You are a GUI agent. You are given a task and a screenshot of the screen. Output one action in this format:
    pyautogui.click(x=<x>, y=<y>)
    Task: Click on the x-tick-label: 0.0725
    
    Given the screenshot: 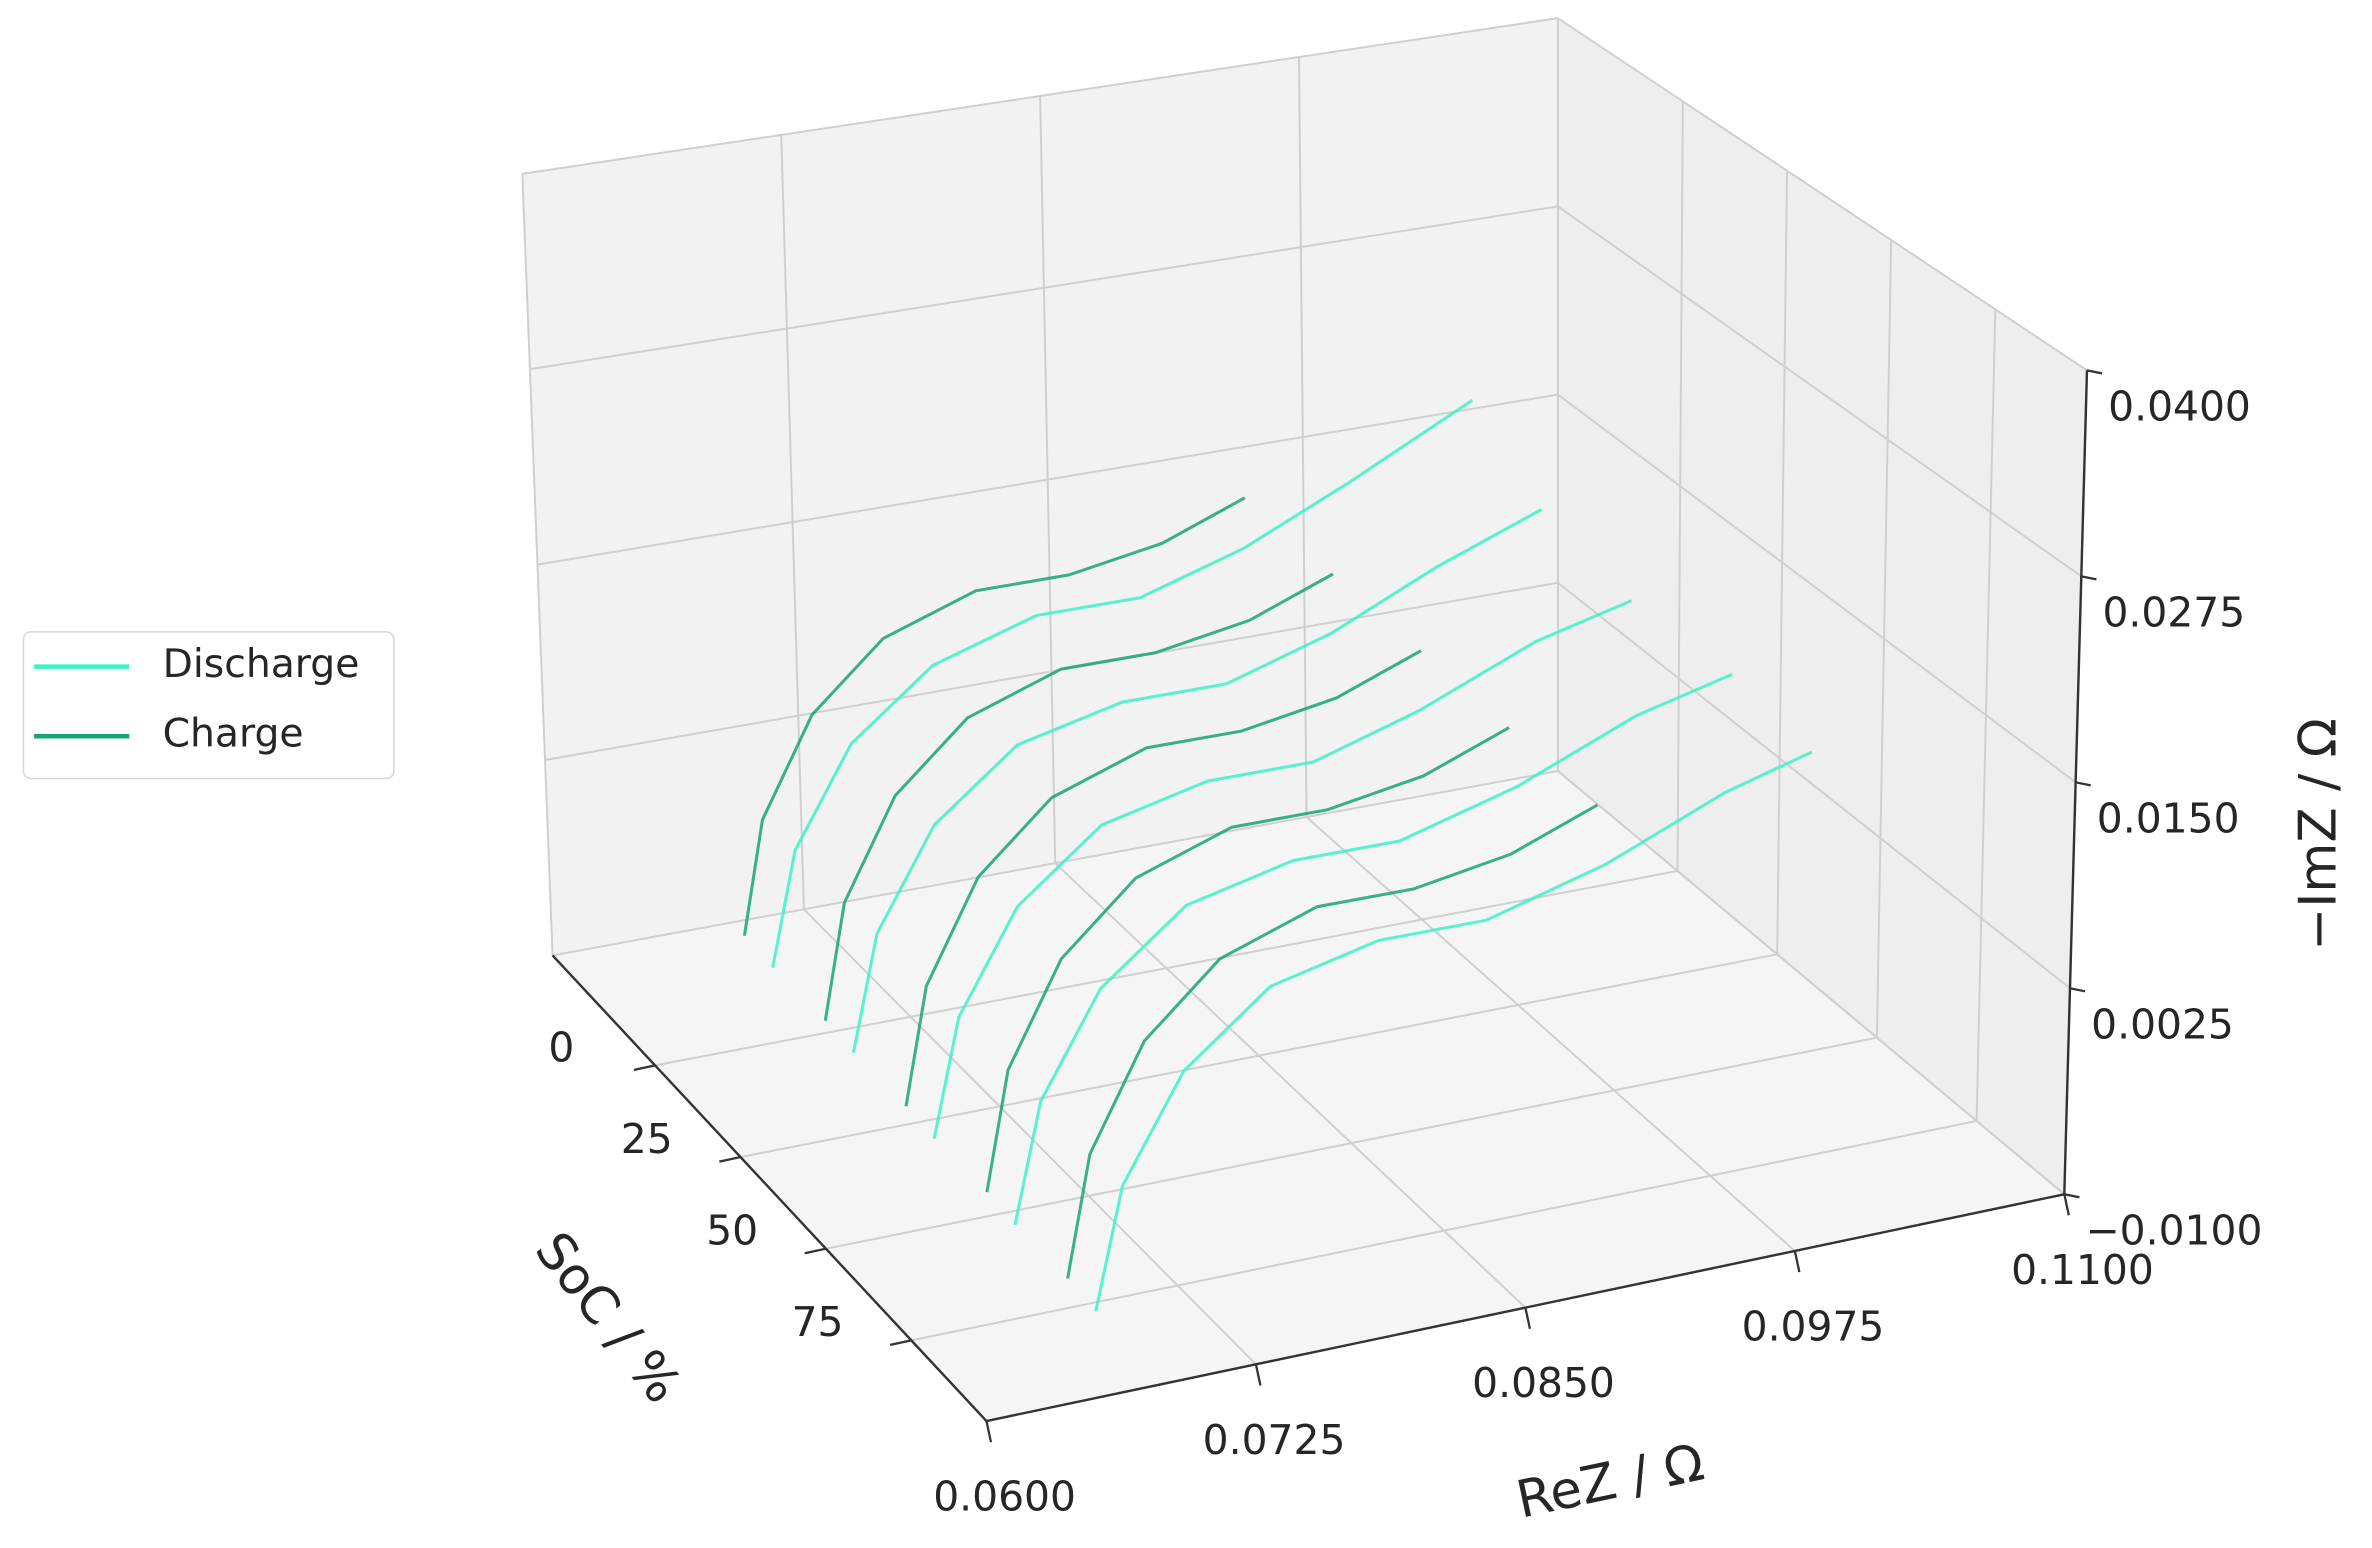 What is the action you would take?
    pyautogui.click(x=1274, y=1440)
    